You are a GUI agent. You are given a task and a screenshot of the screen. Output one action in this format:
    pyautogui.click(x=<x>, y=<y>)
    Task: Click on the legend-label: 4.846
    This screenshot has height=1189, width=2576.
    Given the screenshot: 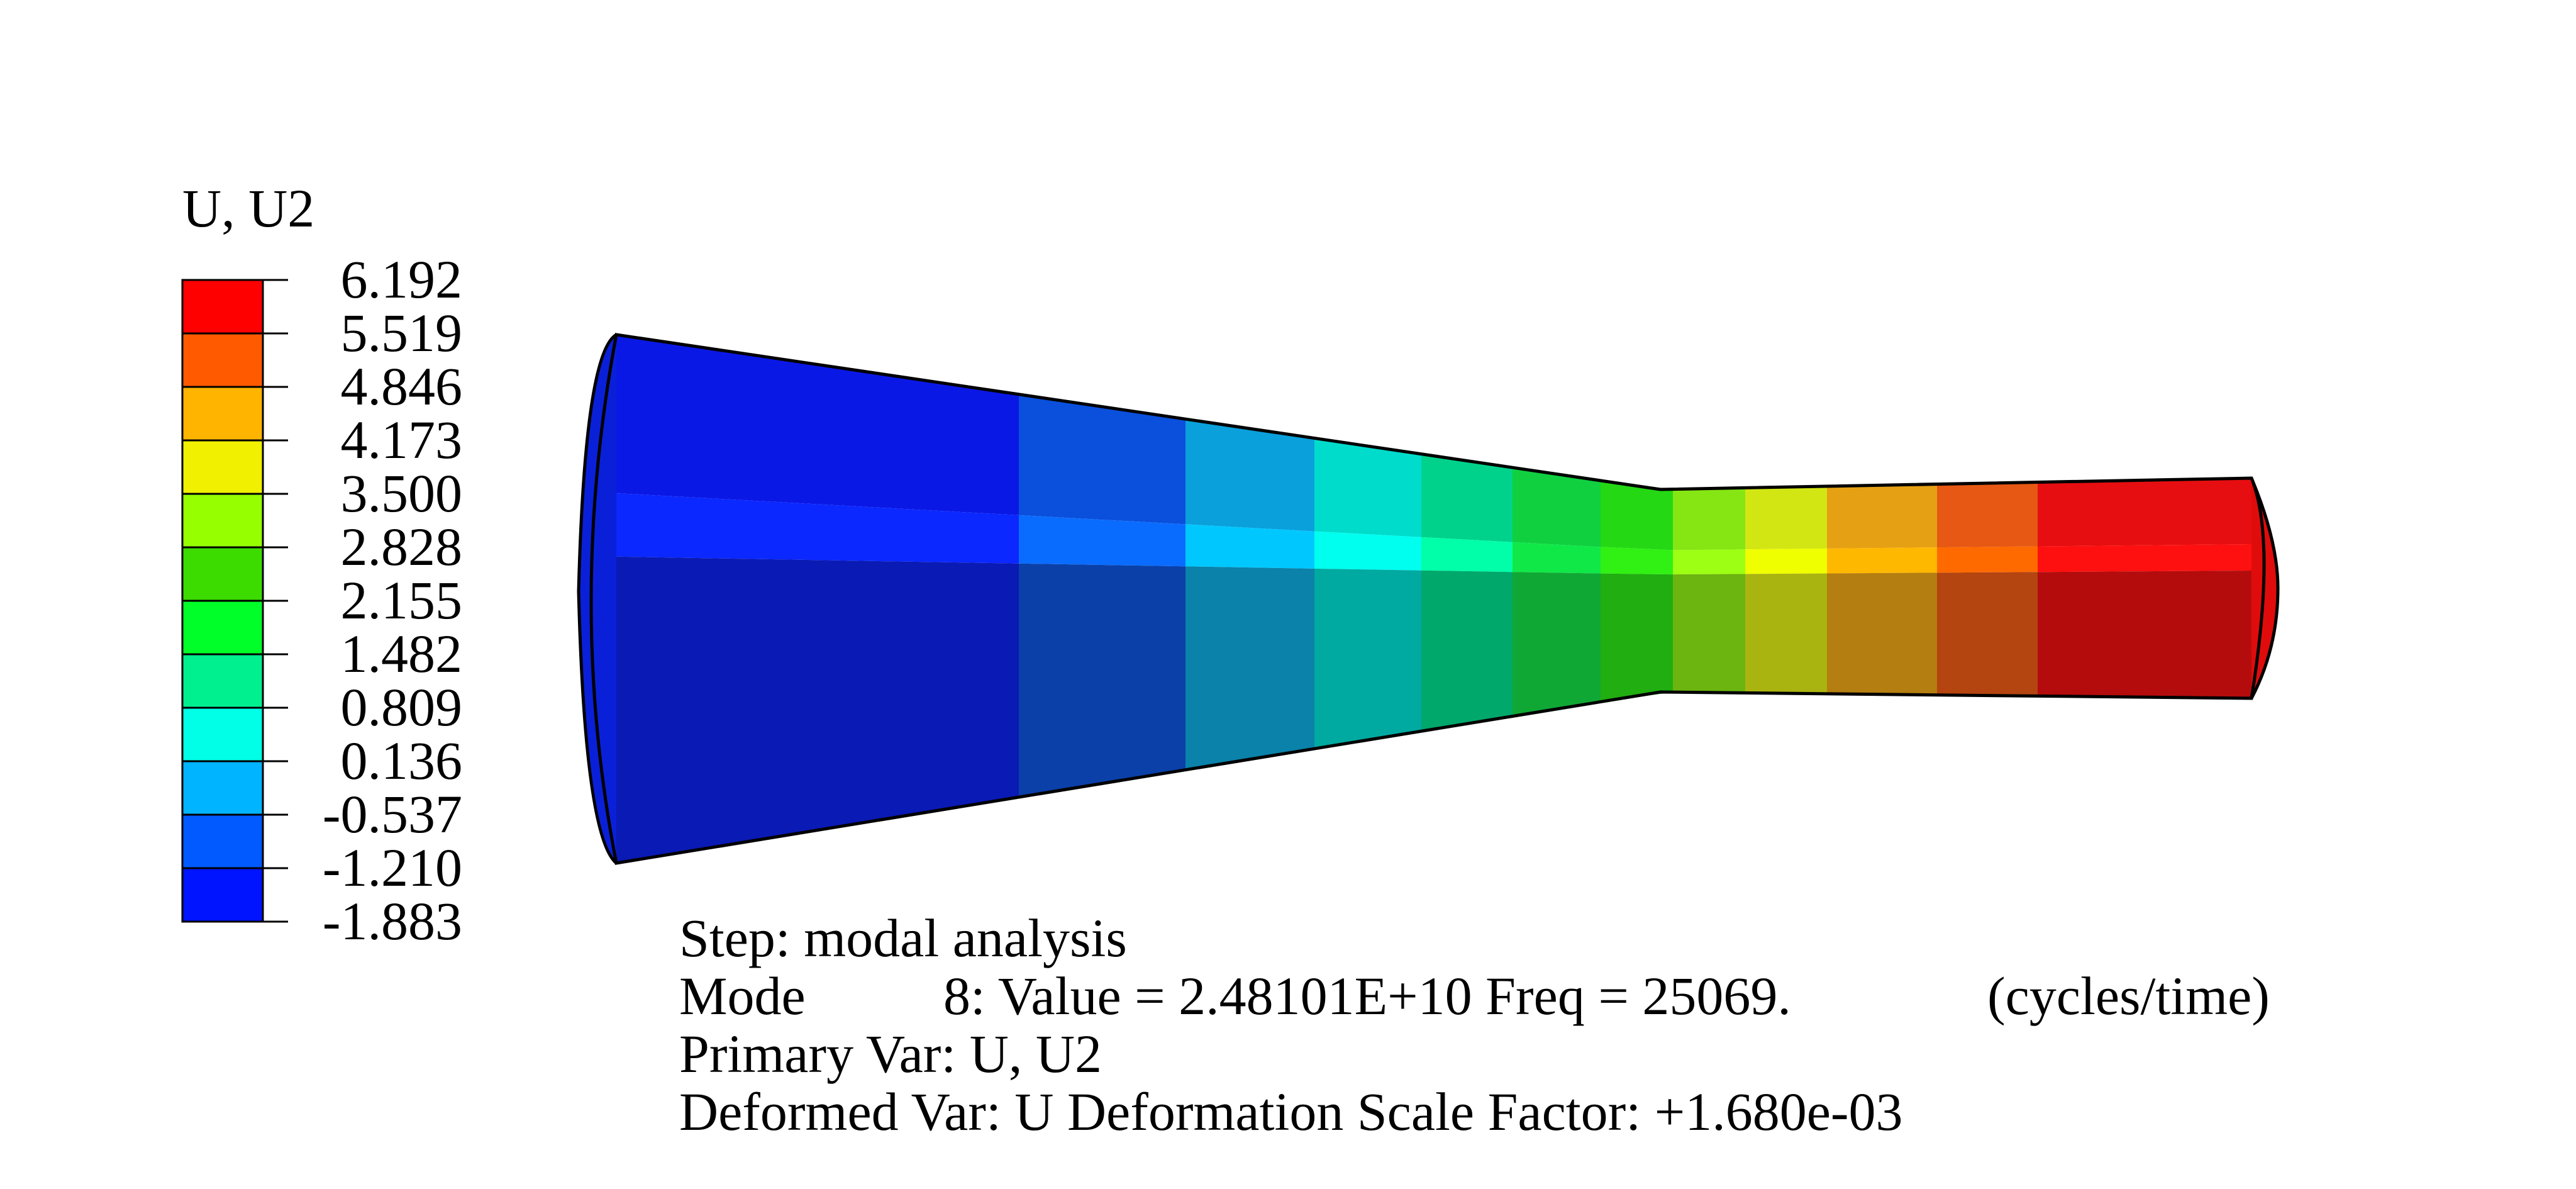 What is the action you would take?
    pyautogui.click(x=402, y=386)
    